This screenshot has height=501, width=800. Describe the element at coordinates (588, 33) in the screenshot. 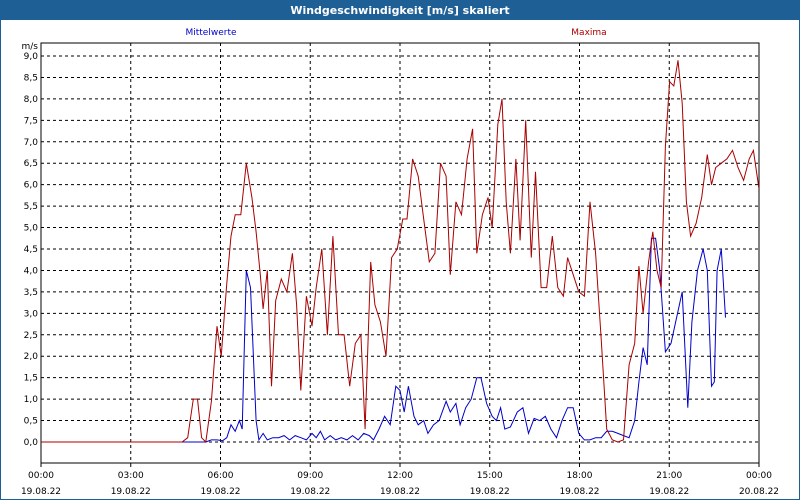

I see `legend-maxima: Maxima` at that location.